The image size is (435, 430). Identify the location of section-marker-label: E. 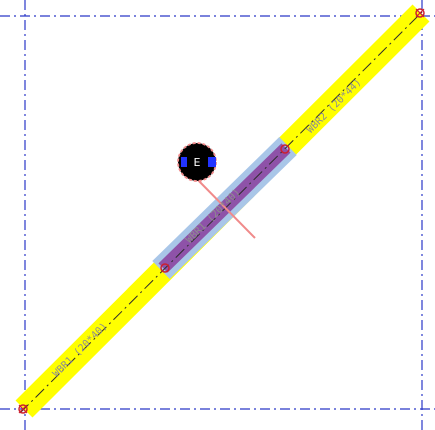
(197, 162).